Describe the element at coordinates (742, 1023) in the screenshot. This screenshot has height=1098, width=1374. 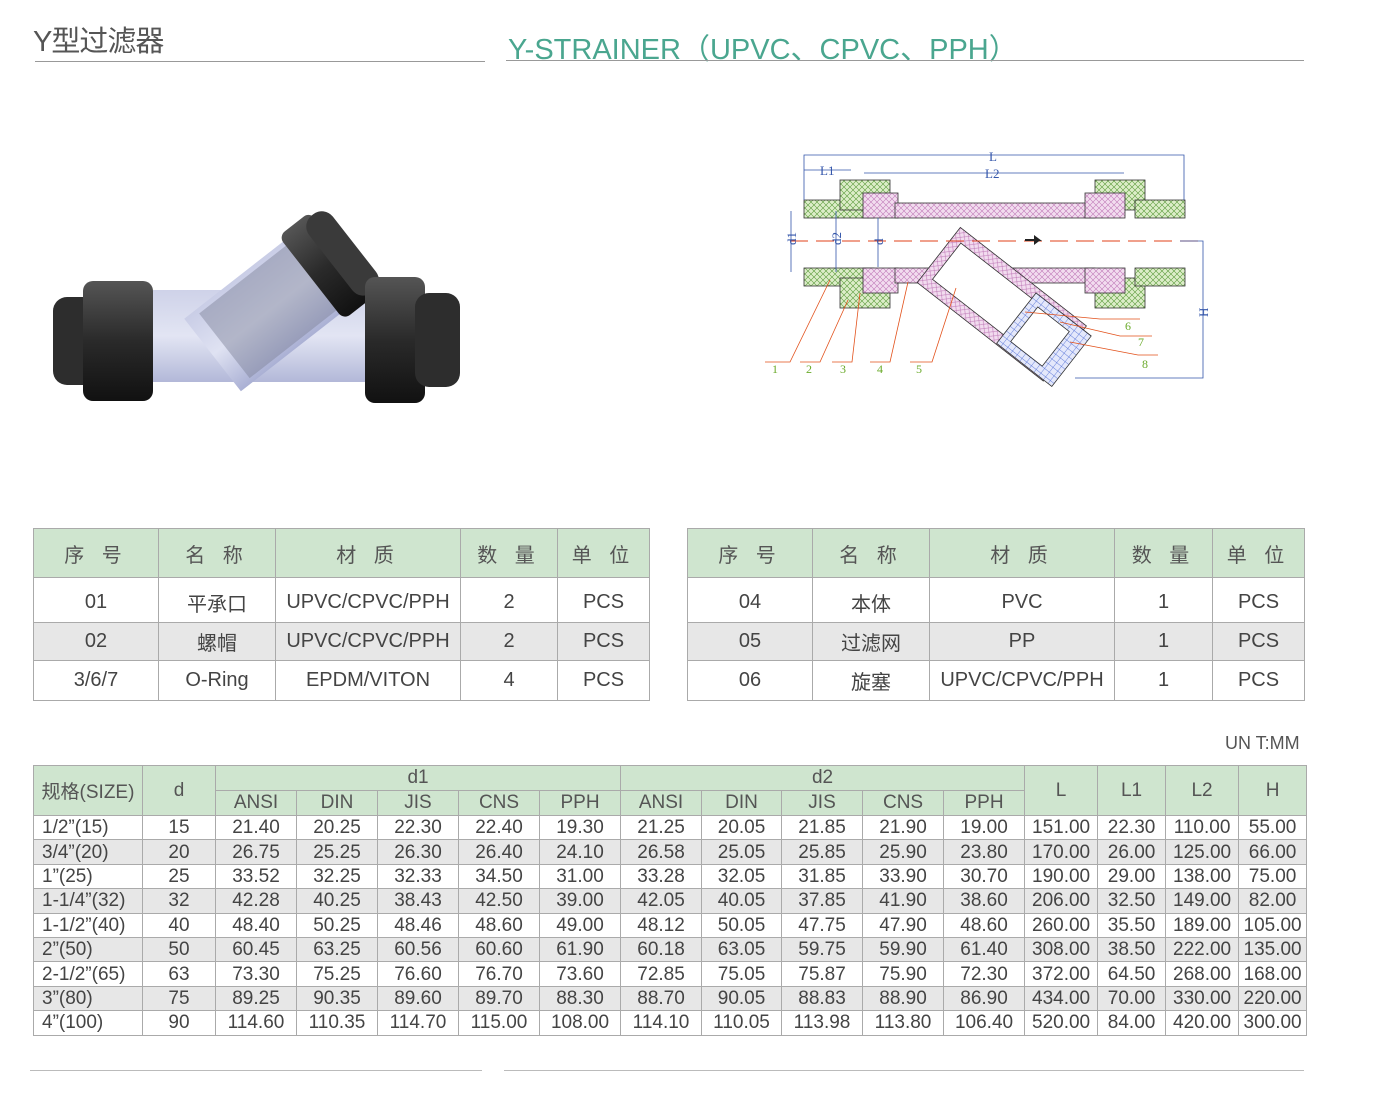
I see `cell-value: 110.05` at that location.